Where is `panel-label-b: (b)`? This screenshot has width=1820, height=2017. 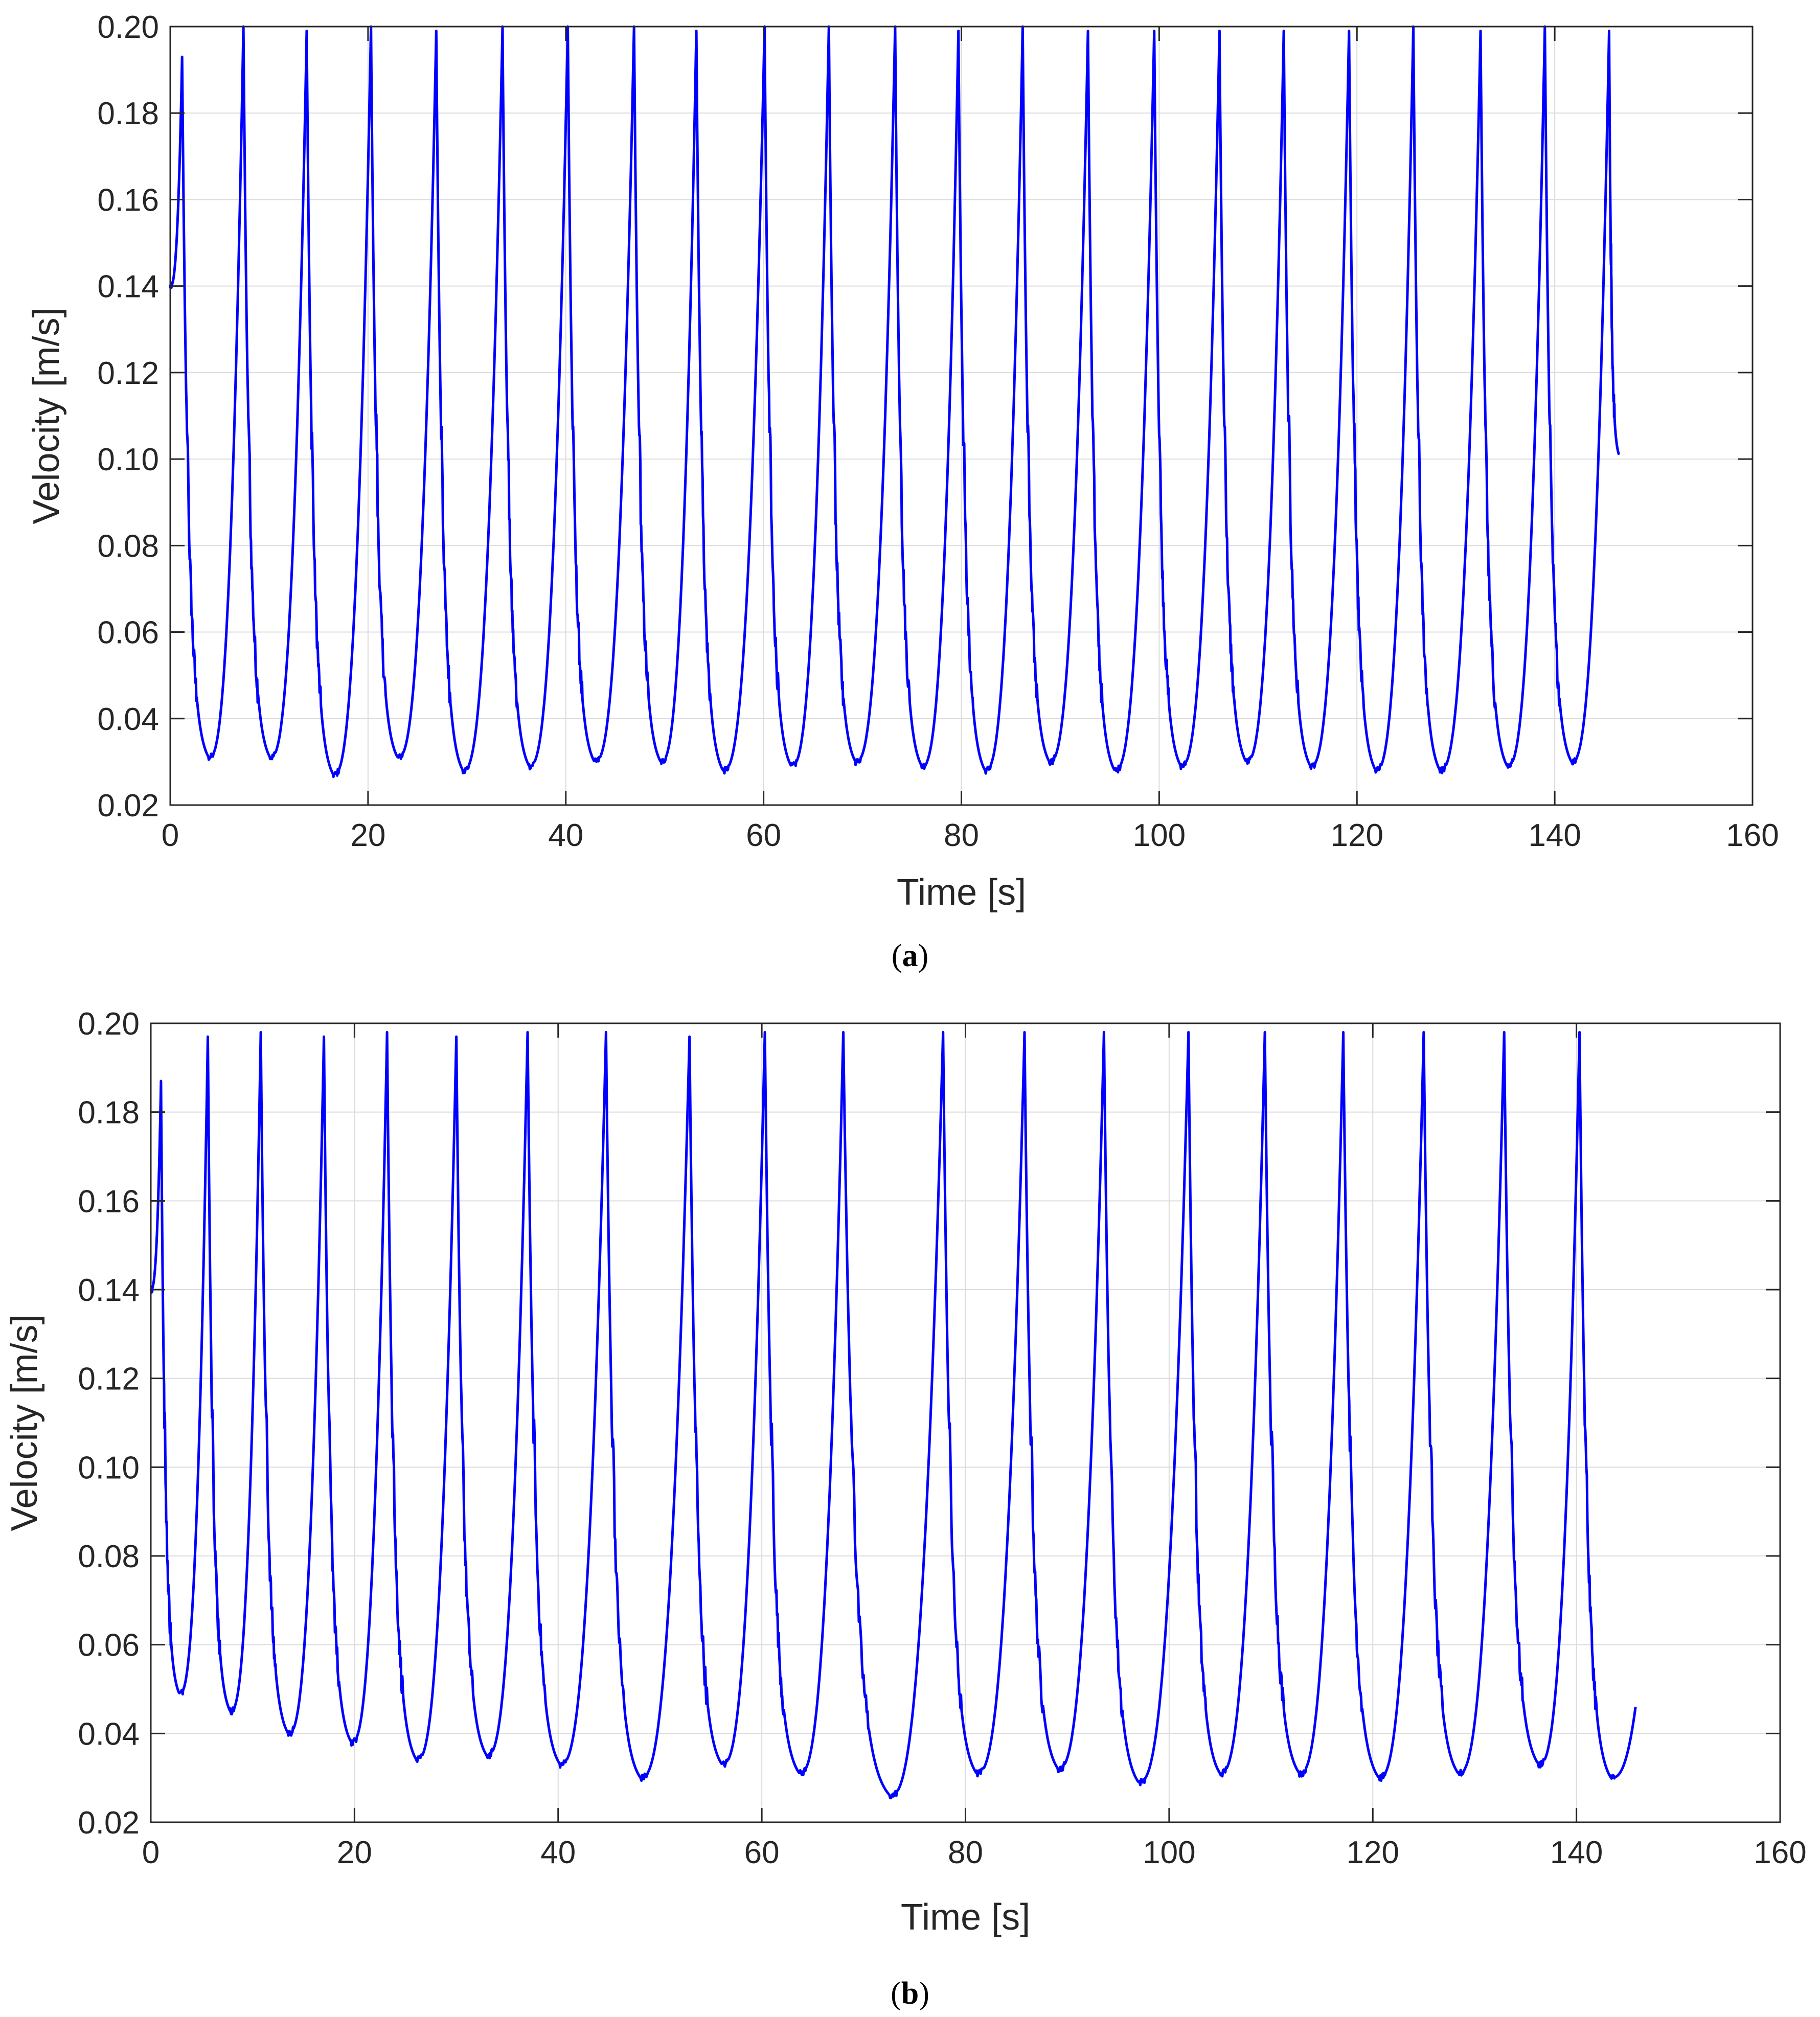
panel-label-b: (b) is located at coordinates (910, 1993).